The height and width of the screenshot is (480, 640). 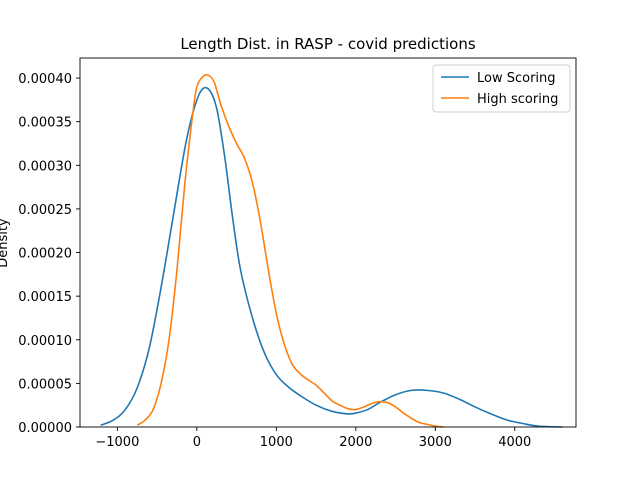 I want to click on y-tick-label: 0.00010, so click(x=45, y=341).